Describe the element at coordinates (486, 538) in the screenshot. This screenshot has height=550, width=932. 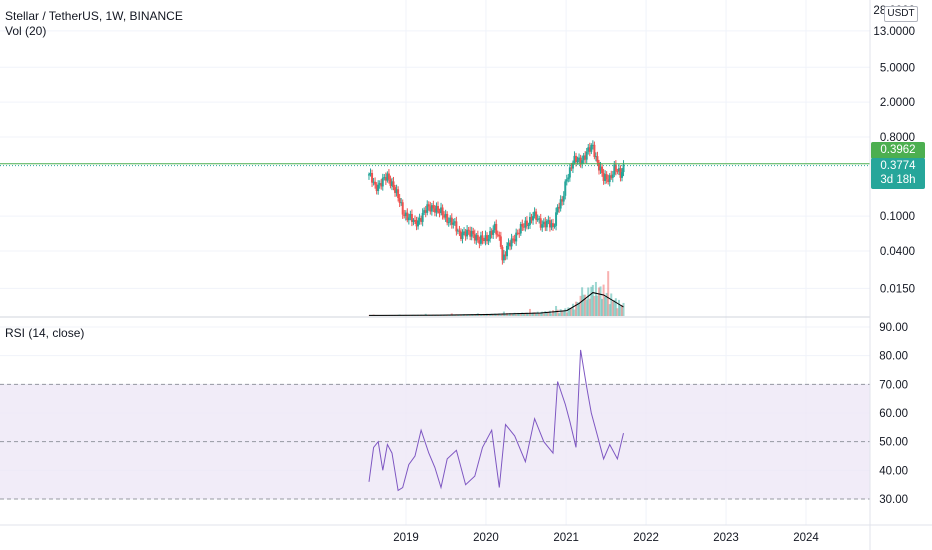
I see `time-tick-label: 2020` at that location.